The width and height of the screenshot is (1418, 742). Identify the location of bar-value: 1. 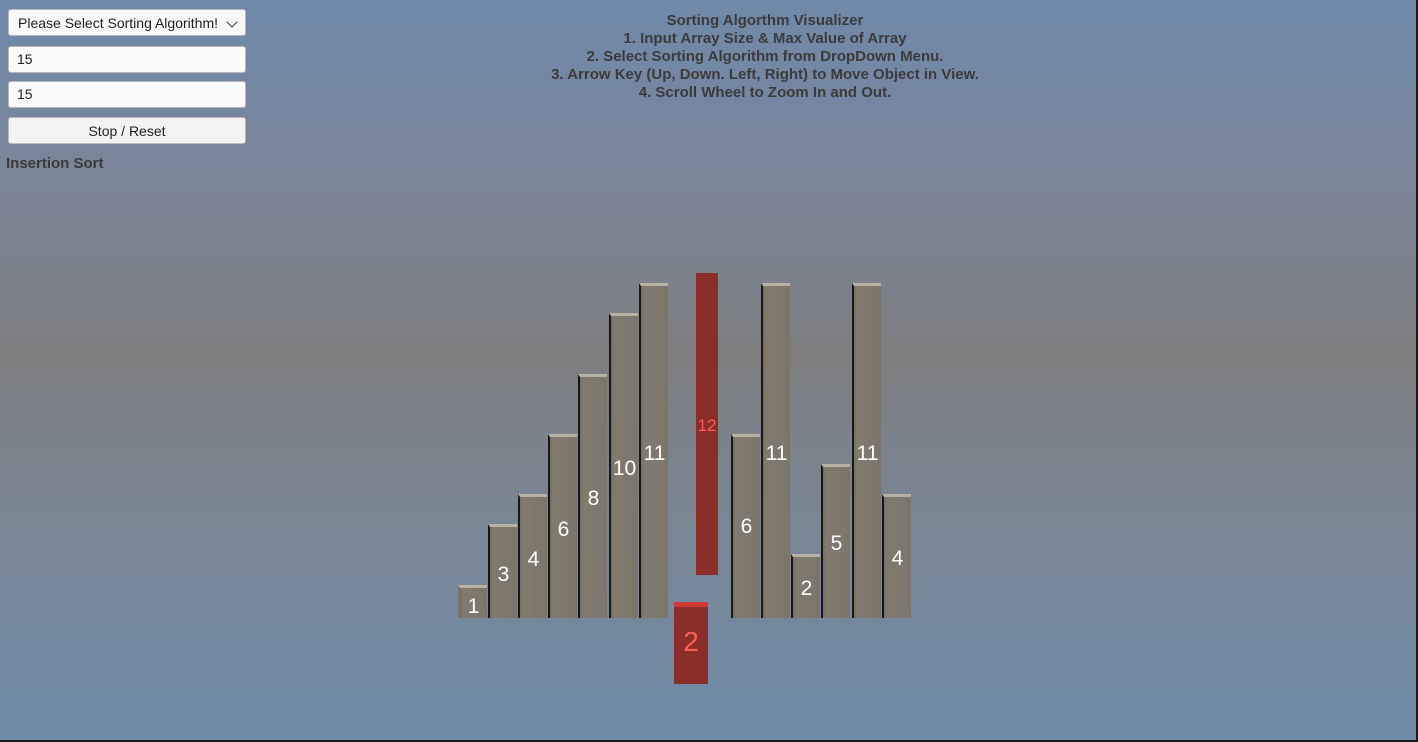
(473, 606).